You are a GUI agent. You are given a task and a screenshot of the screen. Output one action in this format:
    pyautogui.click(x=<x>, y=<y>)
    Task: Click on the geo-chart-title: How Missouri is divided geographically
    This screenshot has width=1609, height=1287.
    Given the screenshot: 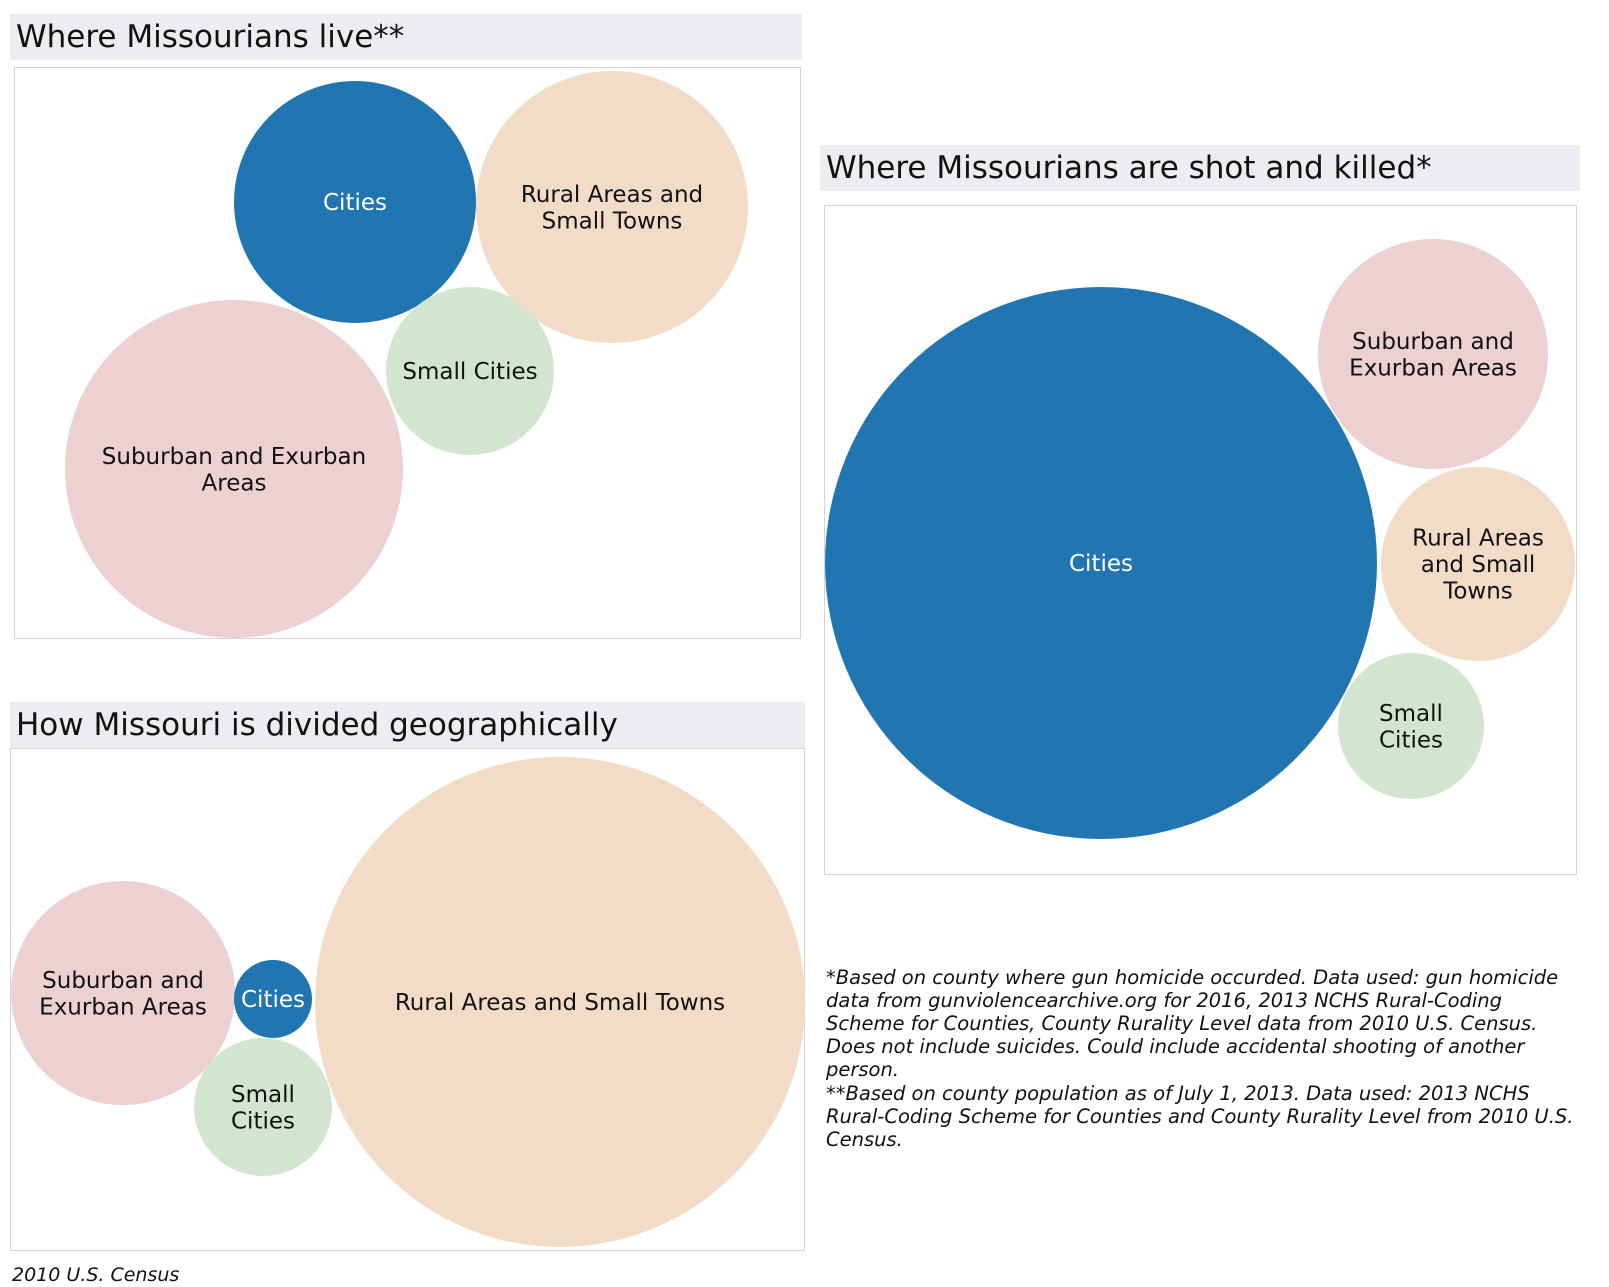 What is the action you would take?
    pyautogui.click(x=407, y=725)
    